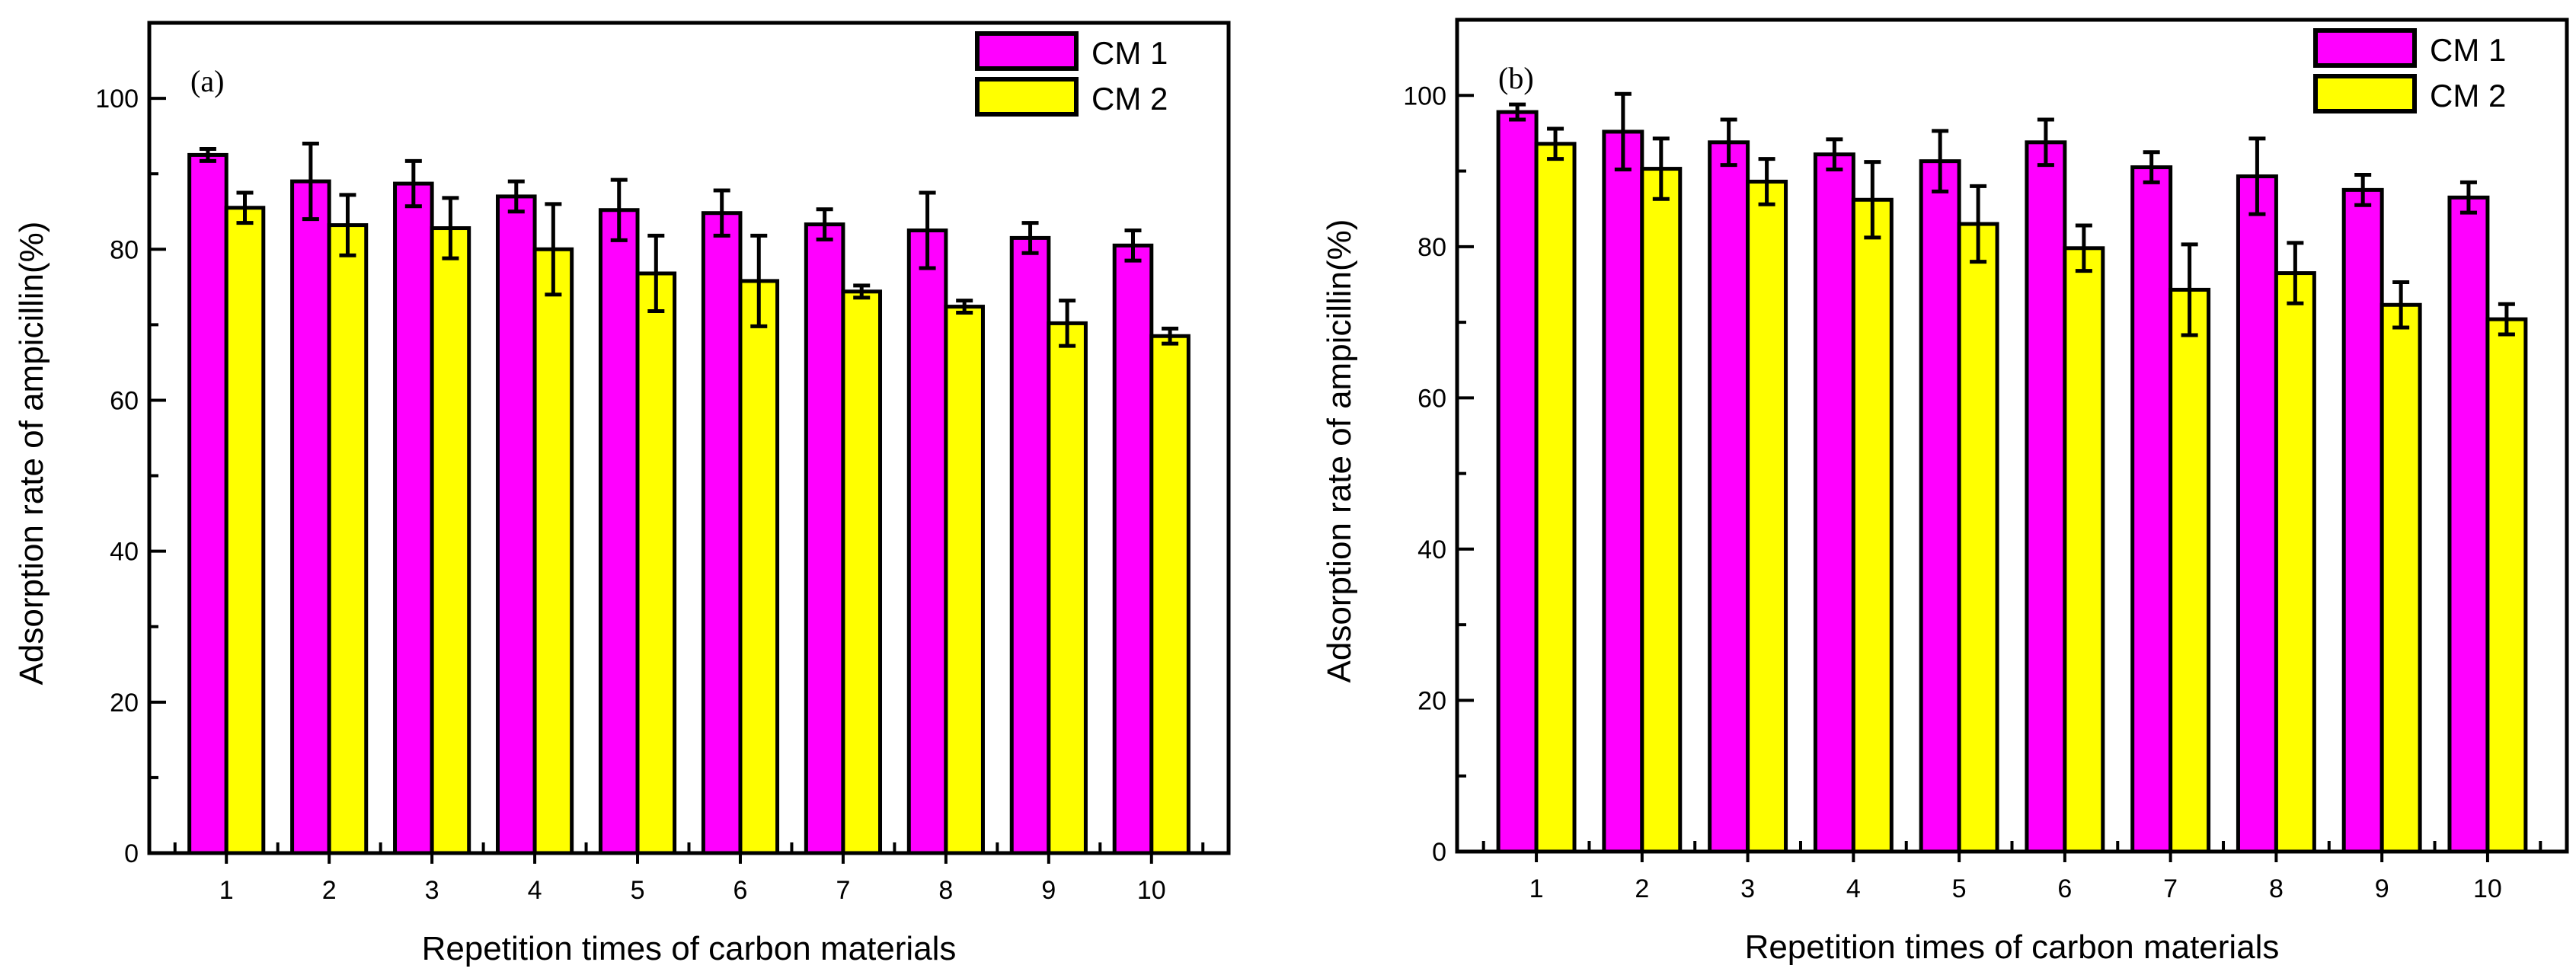 The height and width of the screenshot is (978, 2576). Describe the element at coordinates (1516, 78) in the screenshot. I see `panel-label: (b)` at that location.